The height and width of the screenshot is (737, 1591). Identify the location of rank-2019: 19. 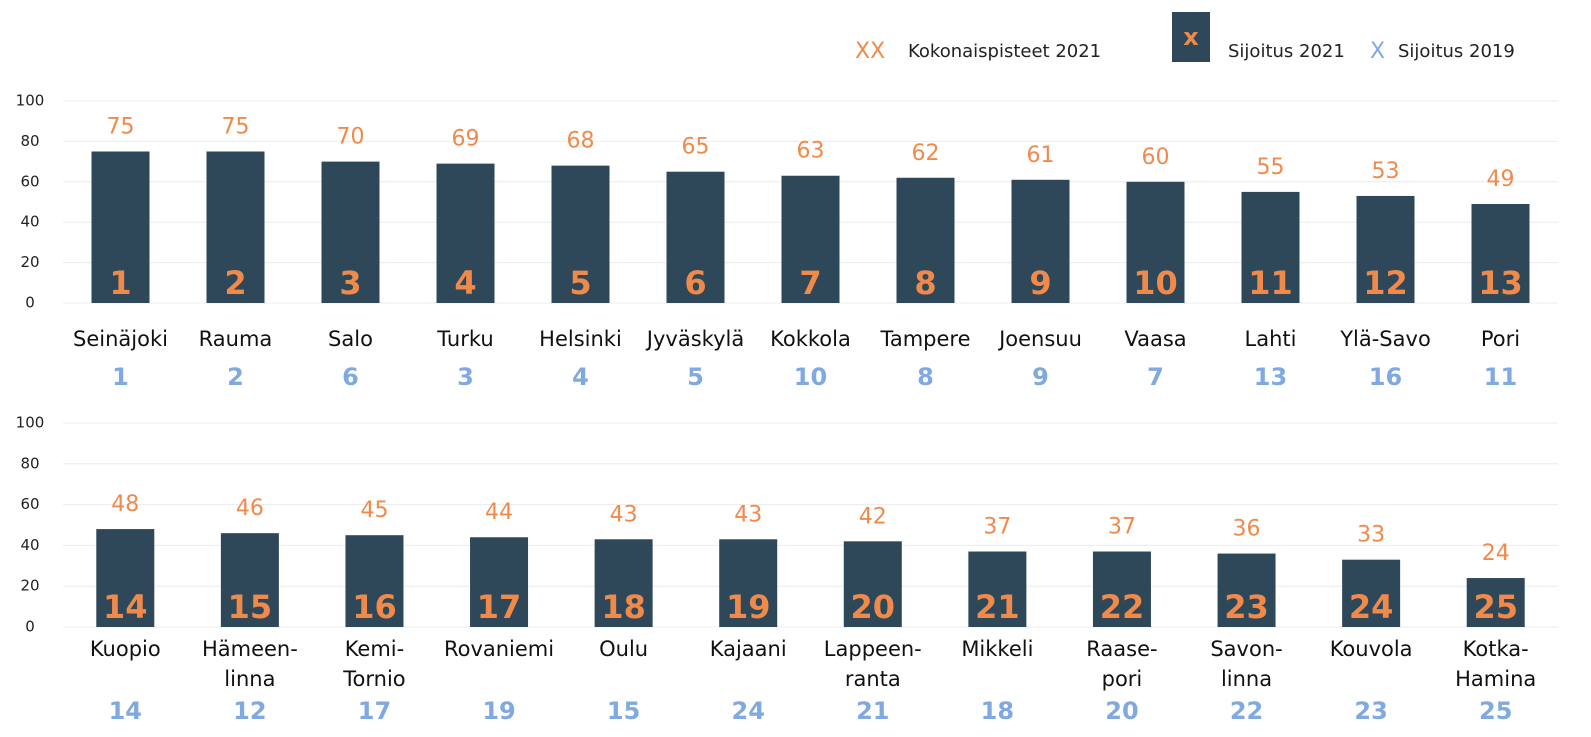
(498, 711).